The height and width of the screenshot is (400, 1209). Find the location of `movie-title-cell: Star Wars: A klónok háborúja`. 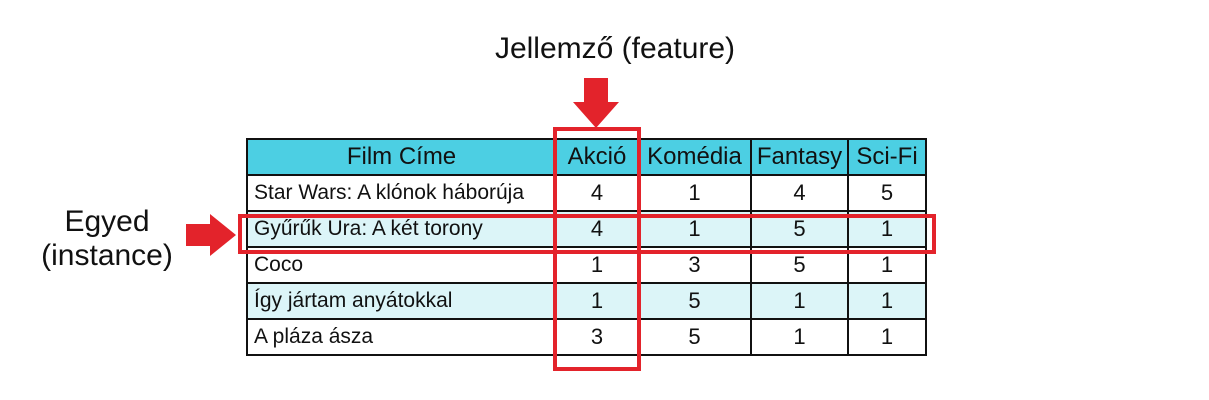

movie-title-cell: Star Wars: A klónok háborúja is located at coordinates (401, 193).